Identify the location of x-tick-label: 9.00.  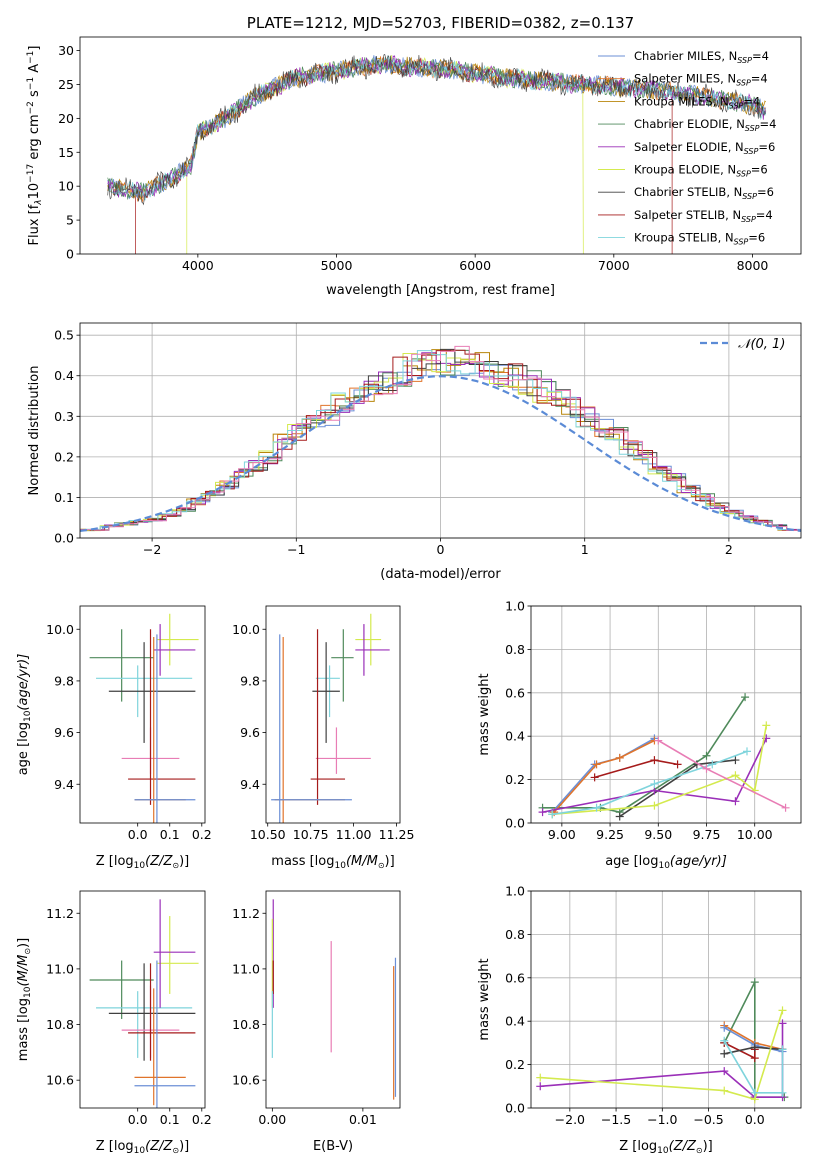
(562, 834).